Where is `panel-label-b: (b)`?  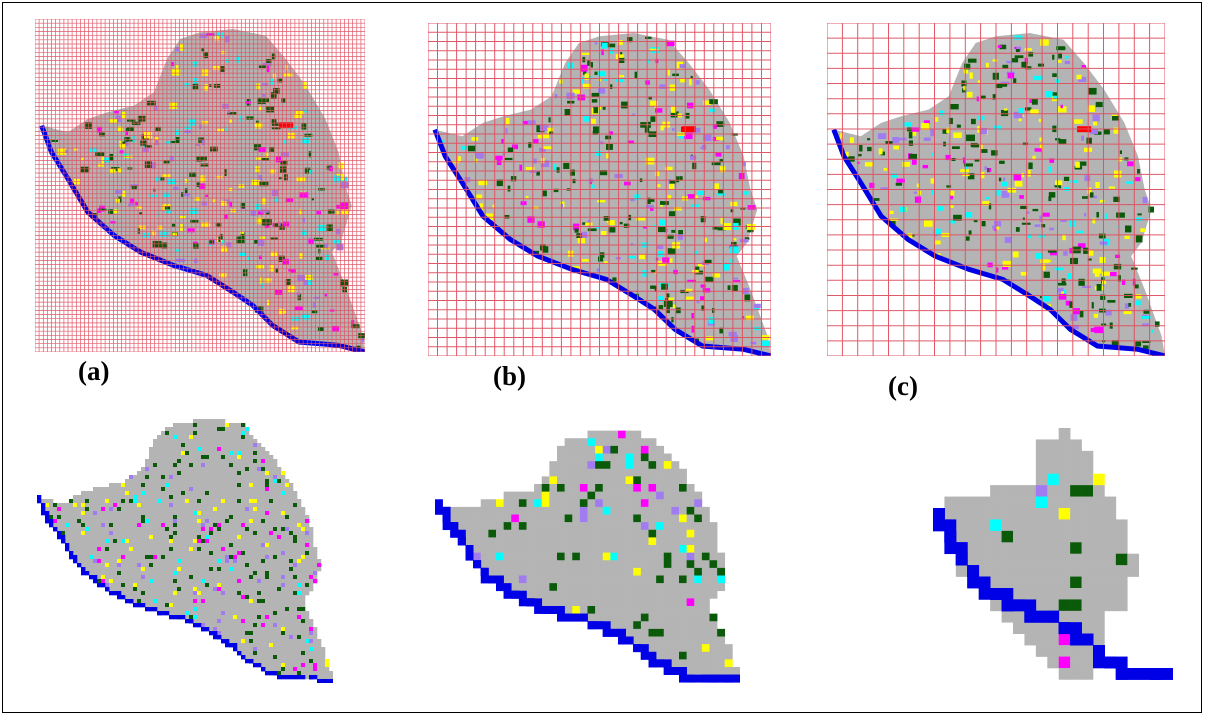 panel-label-b: (b) is located at coordinates (509, 376).